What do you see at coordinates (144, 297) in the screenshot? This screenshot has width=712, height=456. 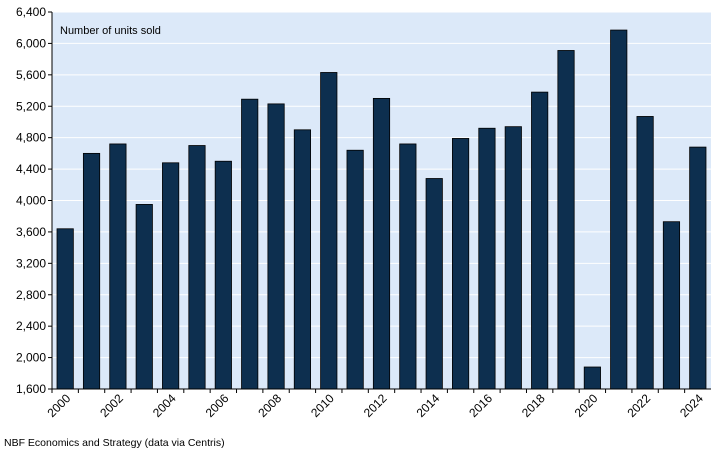 I see `bar-2003` at bounding box center [144, 297].